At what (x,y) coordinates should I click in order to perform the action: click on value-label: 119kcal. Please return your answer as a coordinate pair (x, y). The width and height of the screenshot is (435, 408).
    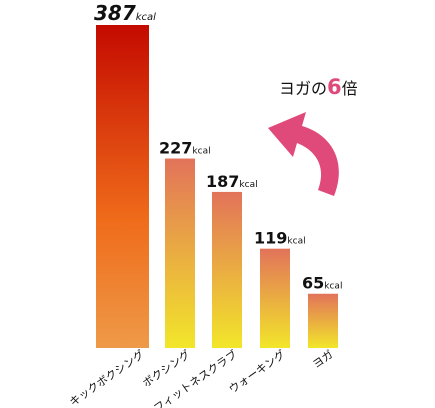
    Looking at the image, I should click on (280, 238).